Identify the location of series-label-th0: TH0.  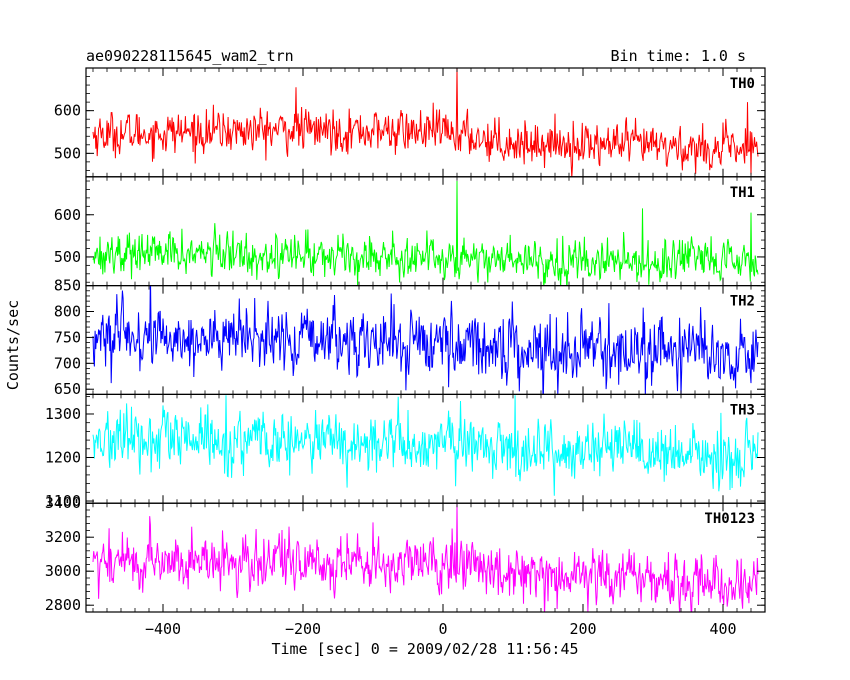
(742, 84).